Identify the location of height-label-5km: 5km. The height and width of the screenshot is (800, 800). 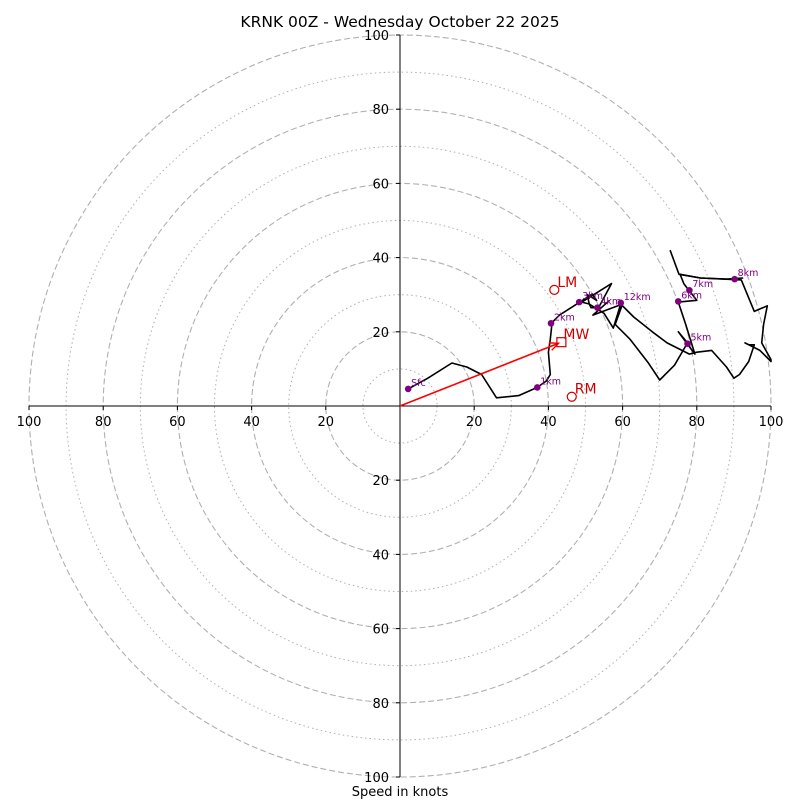
(701, 338).